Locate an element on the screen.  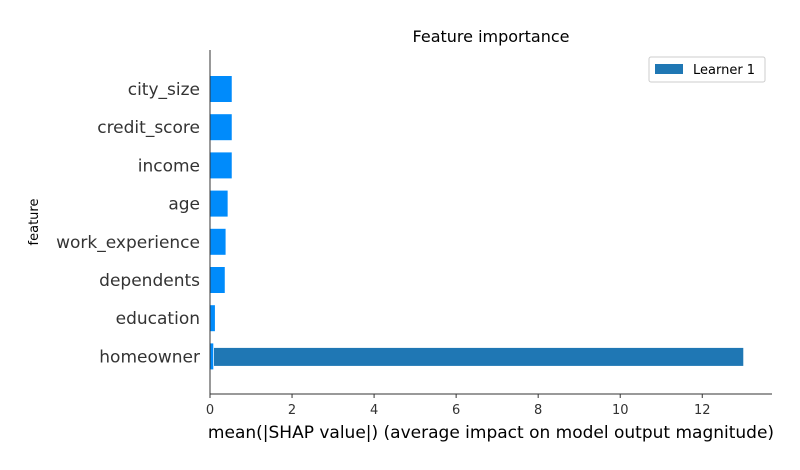
bar-income is located at coordinates (221, 165).